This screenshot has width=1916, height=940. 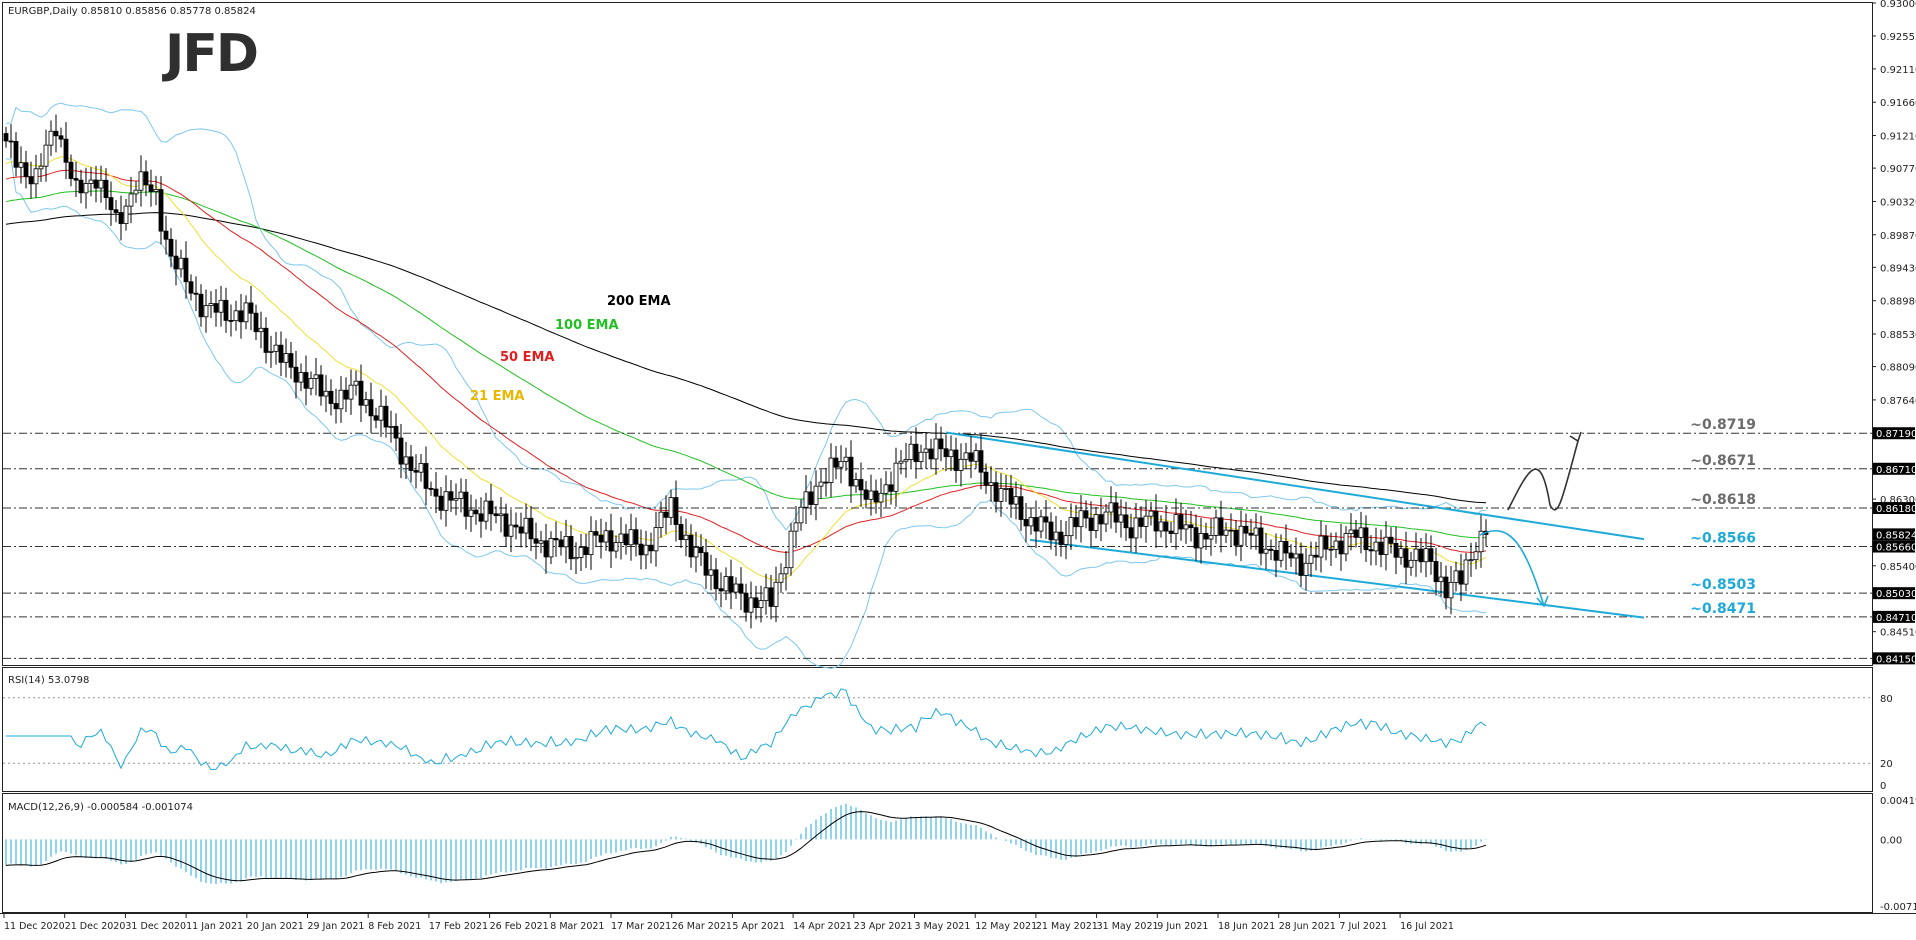 What do you see at coordinates (746, 729) in the screenshot?
I see `rsi-line` at bounding box center [746, 729].